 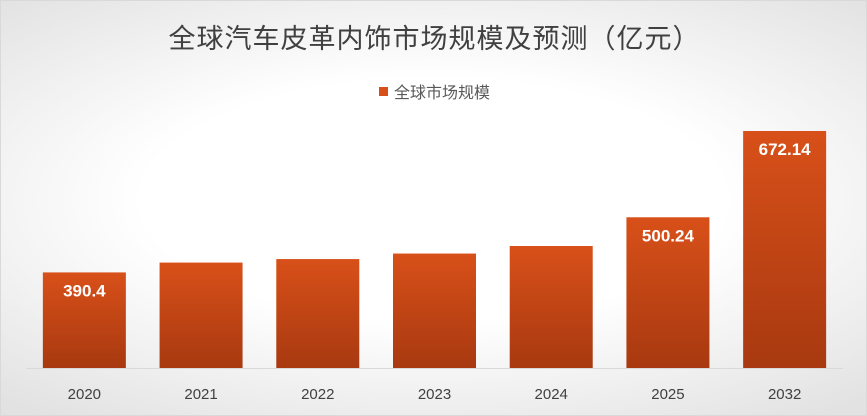 I want to click on x-tick-2022: 2022, so click(x=317, y=394).